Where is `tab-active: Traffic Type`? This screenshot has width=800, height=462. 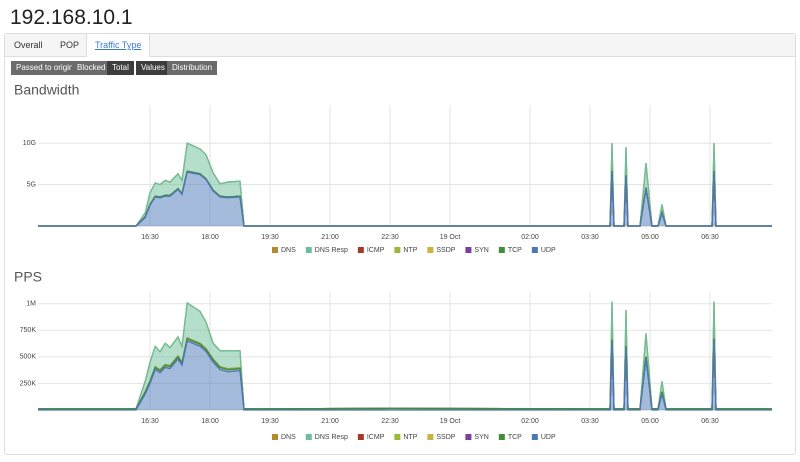
tab-active: Traffic Type is located at coordinates (118, 45).